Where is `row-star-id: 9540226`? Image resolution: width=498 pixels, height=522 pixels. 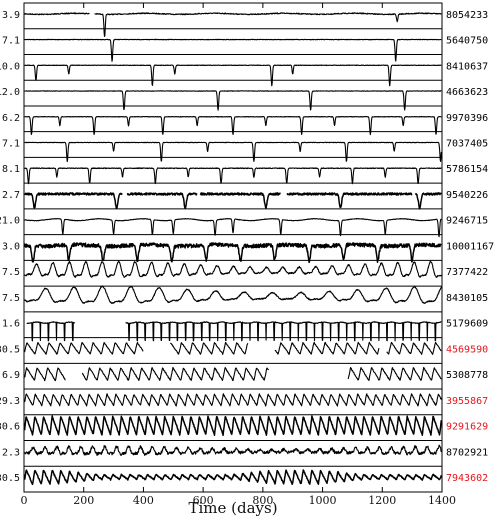 row-star-id: 9540226 is located at coordinates (467, 195).